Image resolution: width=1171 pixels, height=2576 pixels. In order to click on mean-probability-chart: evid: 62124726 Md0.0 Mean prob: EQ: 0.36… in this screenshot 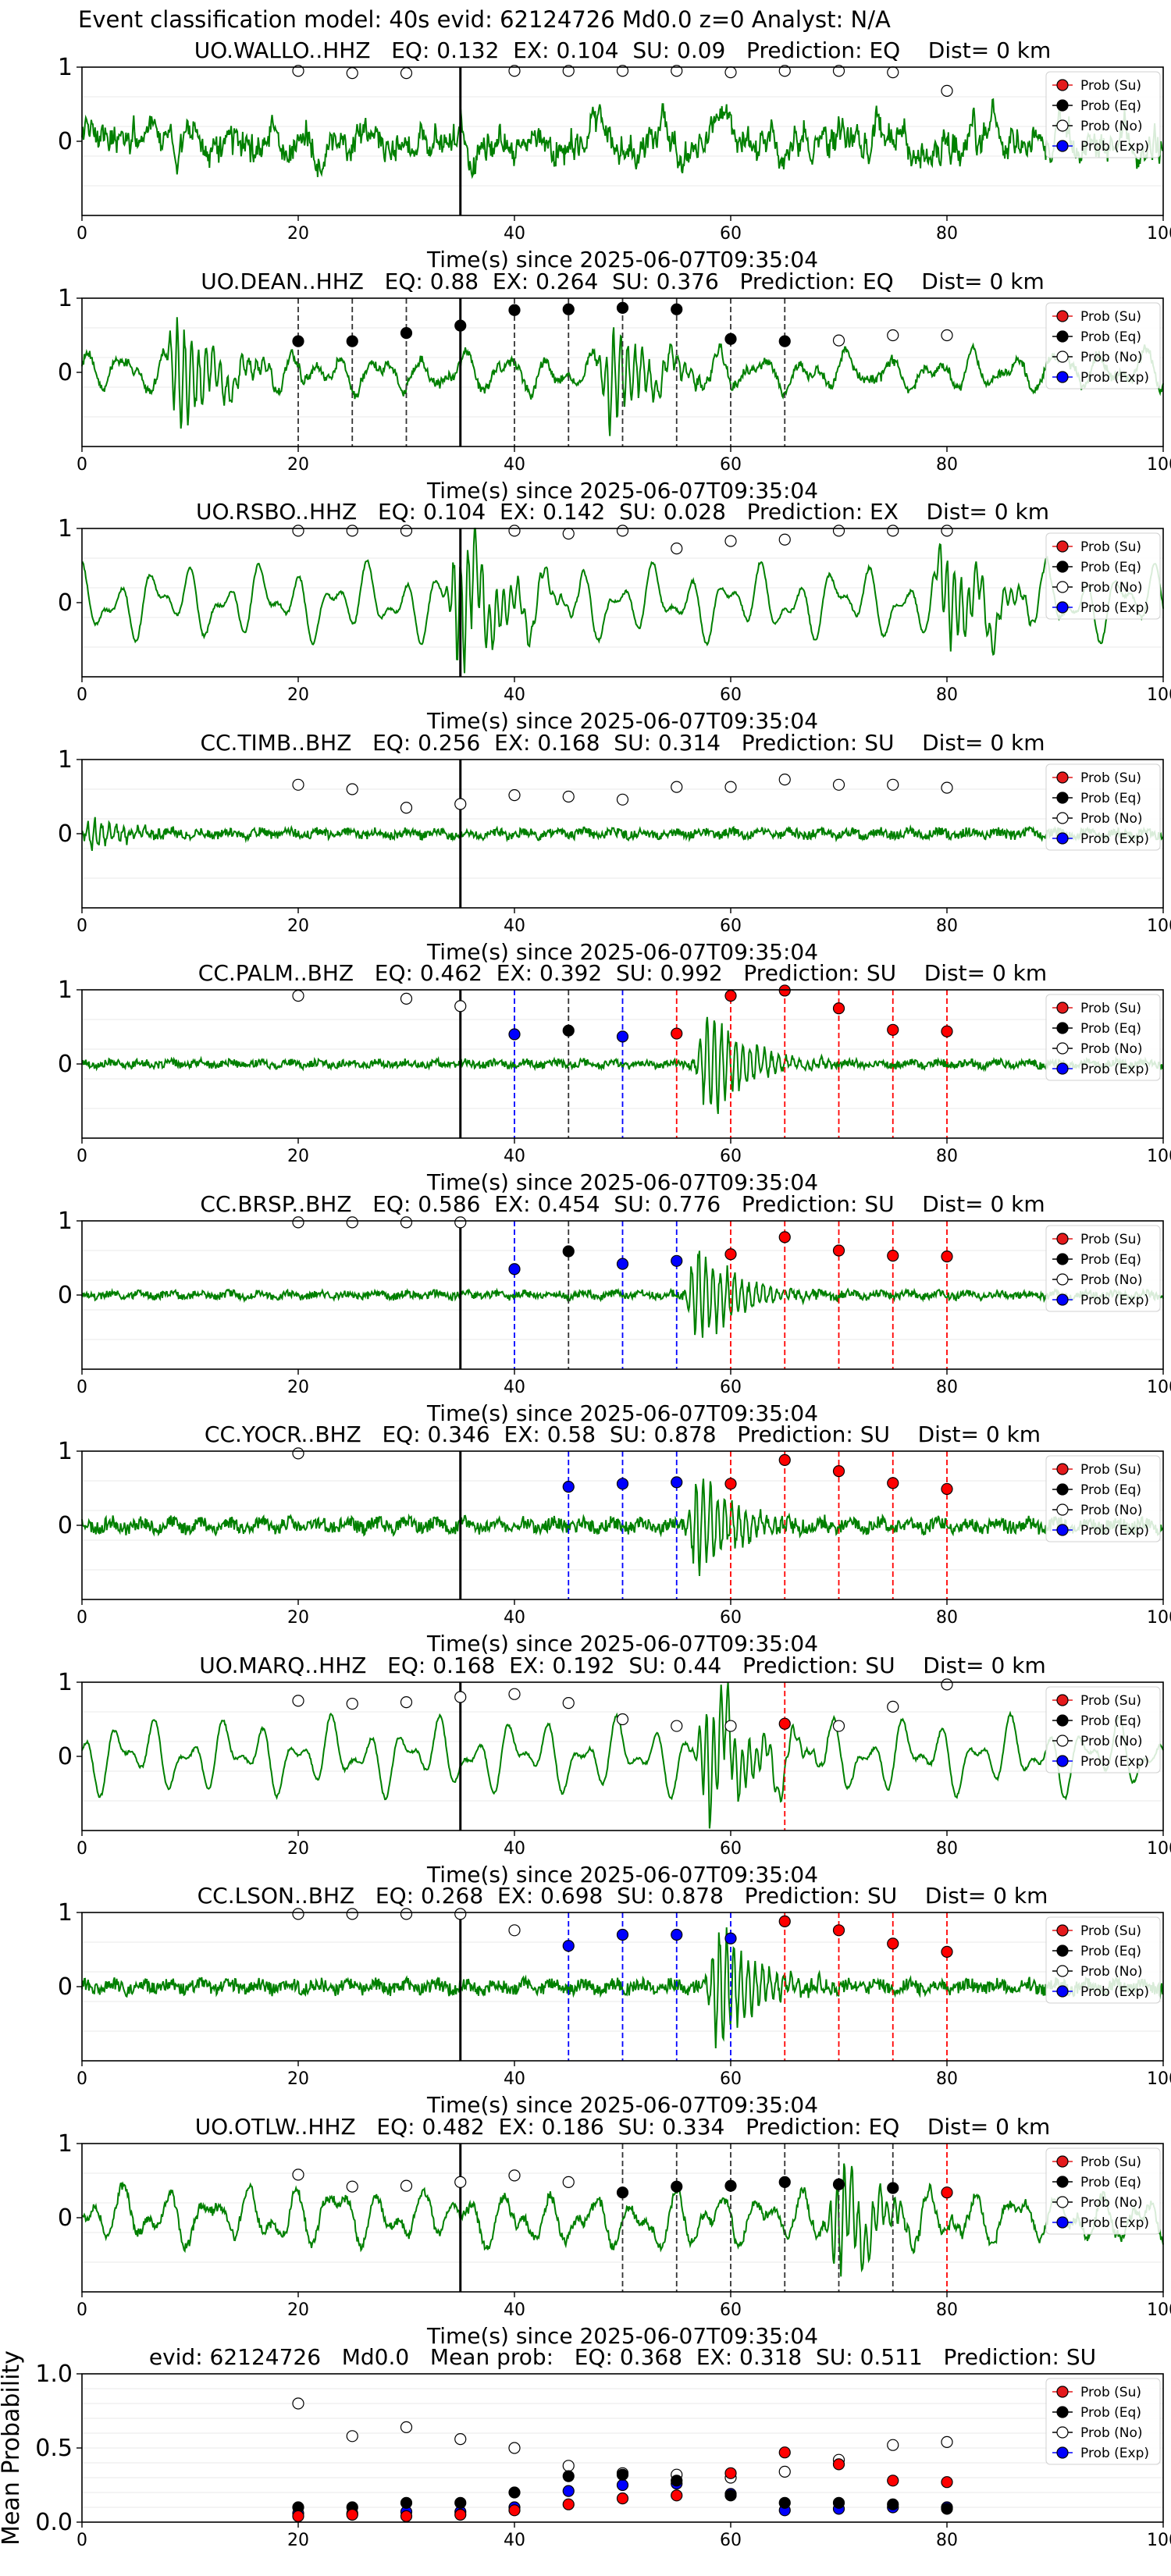, I will do `click(585, 2447)`.